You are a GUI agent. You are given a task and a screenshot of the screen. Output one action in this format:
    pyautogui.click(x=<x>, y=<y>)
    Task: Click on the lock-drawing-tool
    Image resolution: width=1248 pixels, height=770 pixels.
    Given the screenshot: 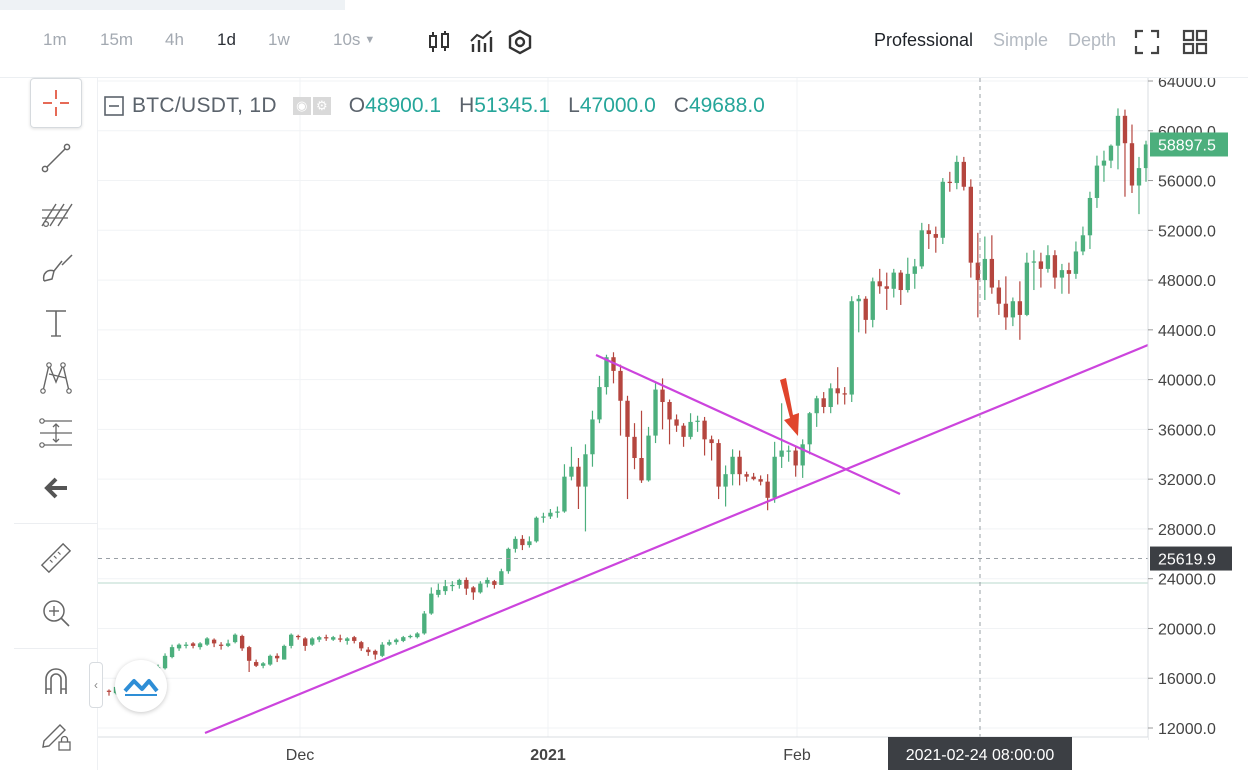 What is the action you would take?
    pyautogui.click(x=56, y=735)
    